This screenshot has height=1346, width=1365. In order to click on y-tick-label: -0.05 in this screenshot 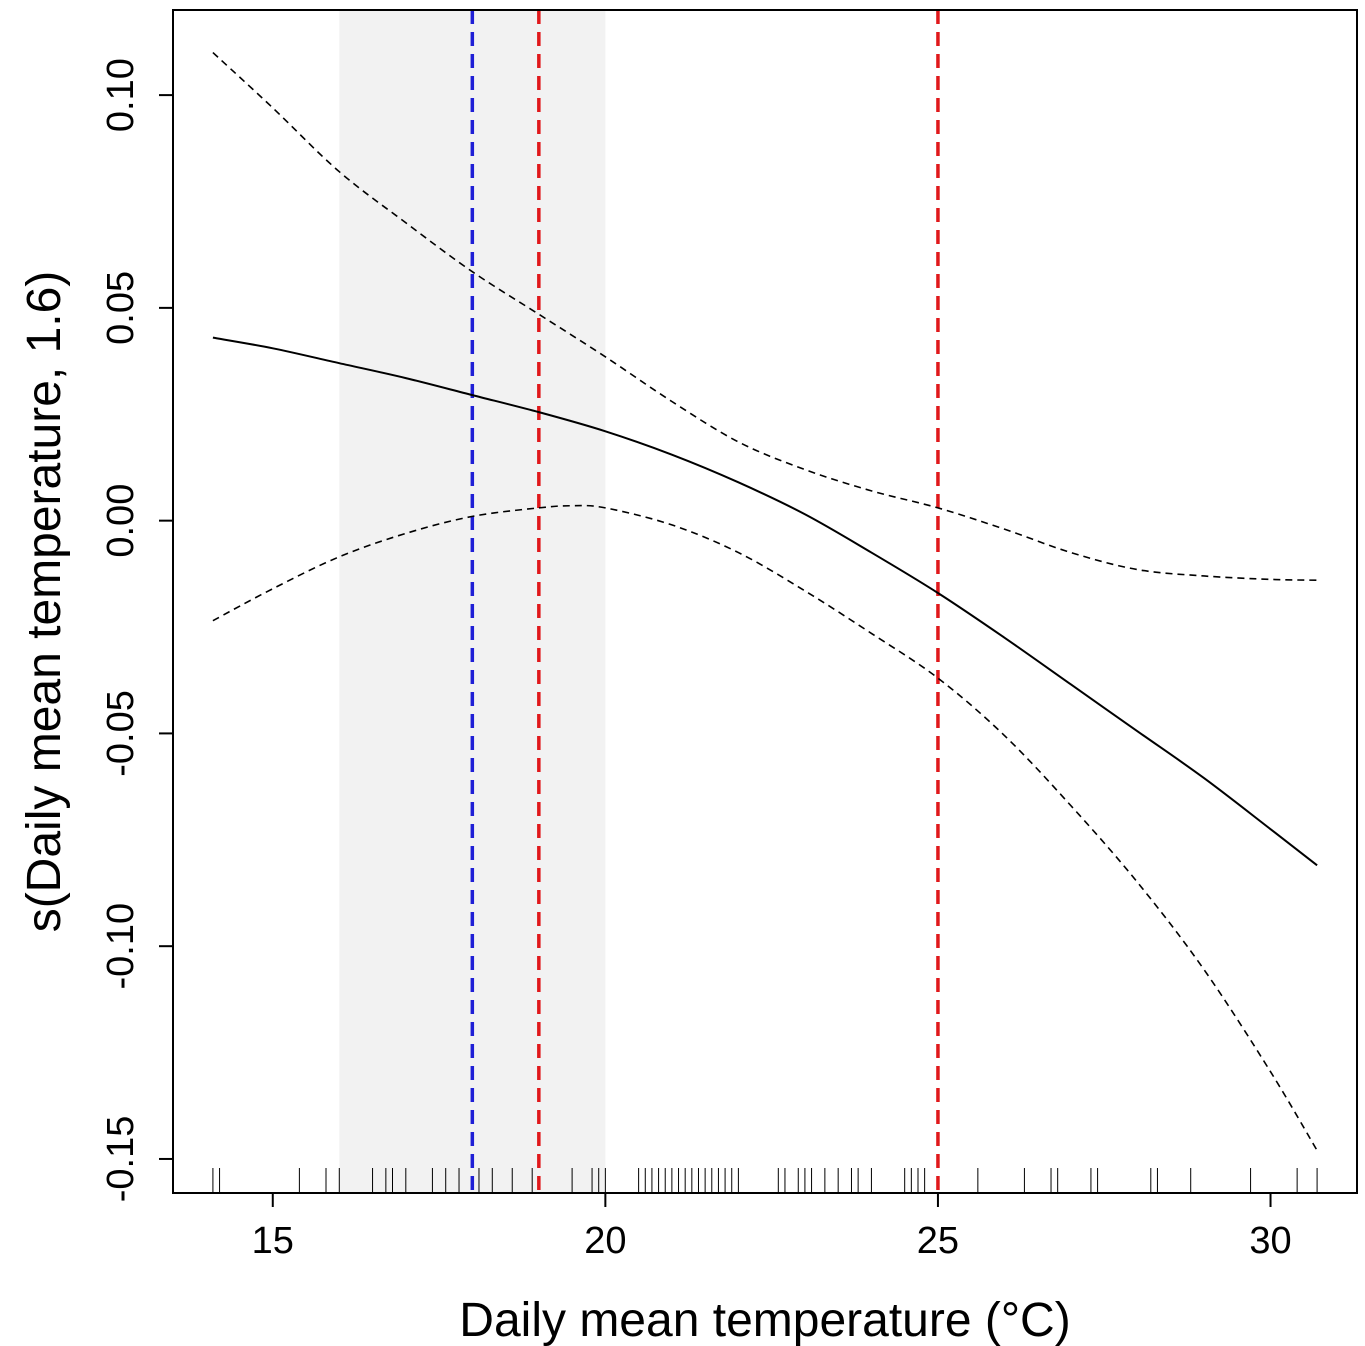, I will do `click(121, 733)`.